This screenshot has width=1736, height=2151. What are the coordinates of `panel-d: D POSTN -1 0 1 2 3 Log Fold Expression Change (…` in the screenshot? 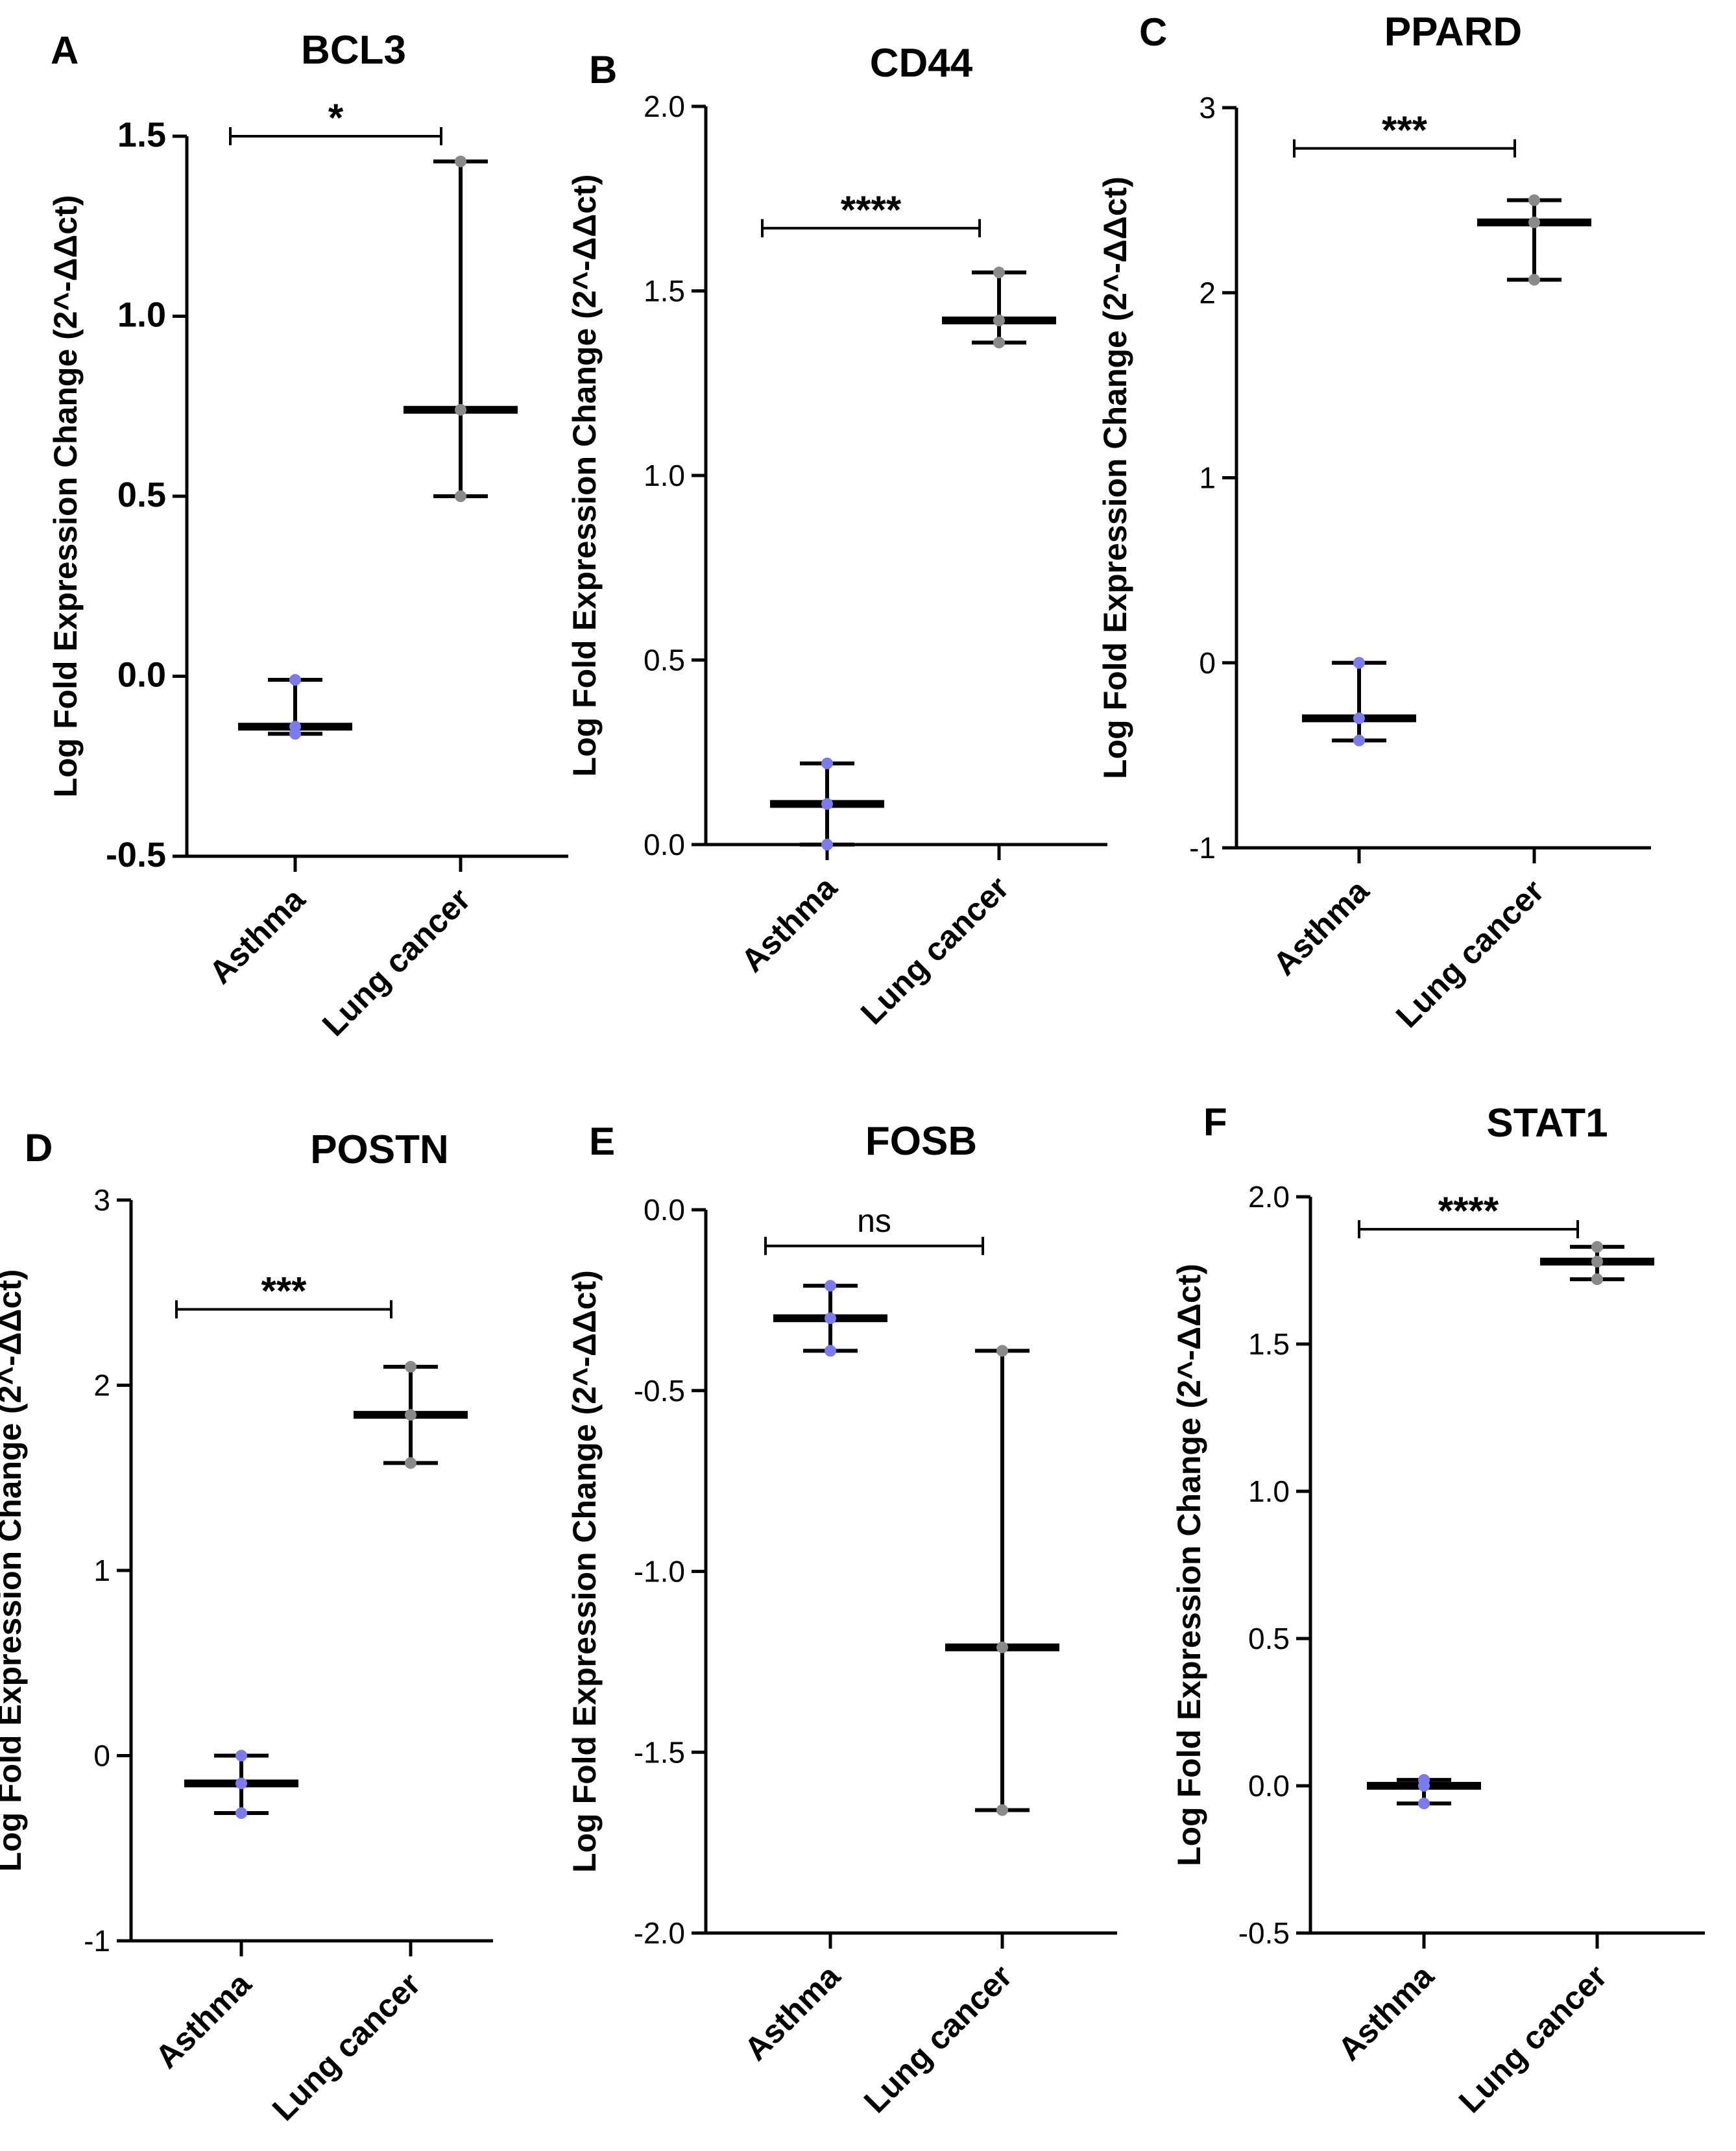 It's located at (246, 1627).